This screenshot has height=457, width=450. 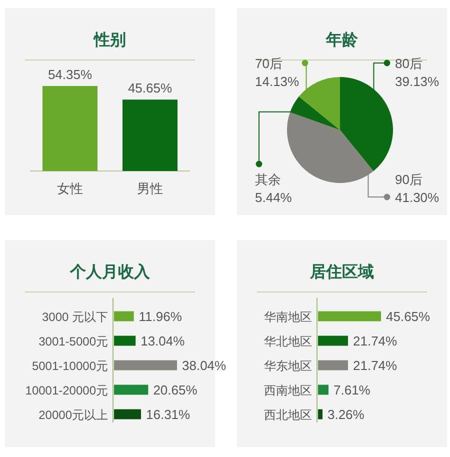 I want to click on y-tick-label: 华东地区, so click(x=288, y=365).